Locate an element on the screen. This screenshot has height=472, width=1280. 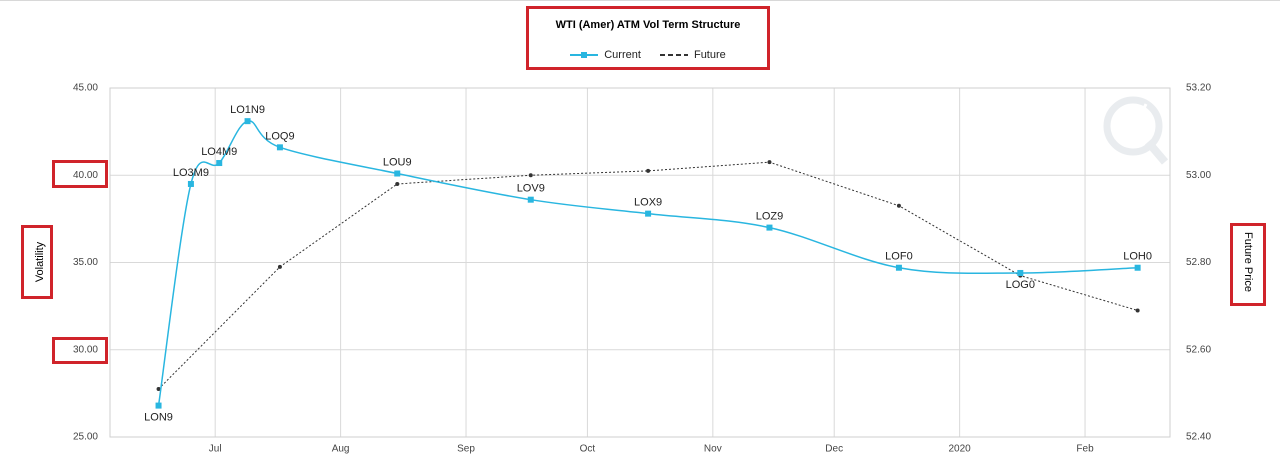
y-left-tick-label: 25.00 is located at coordinates (85, 437).